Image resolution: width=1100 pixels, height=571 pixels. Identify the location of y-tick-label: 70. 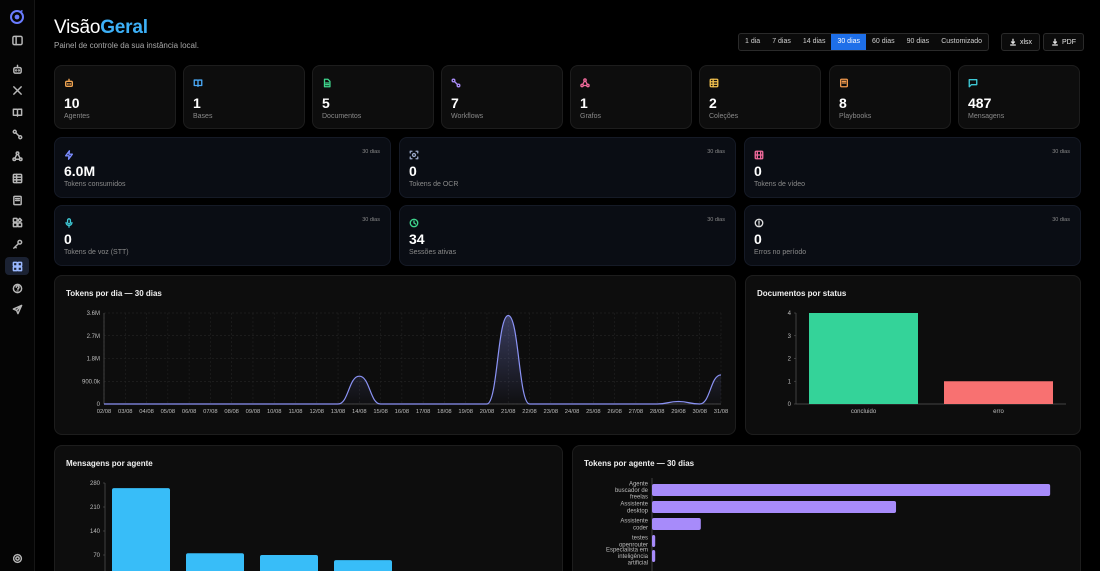
(96, 556).